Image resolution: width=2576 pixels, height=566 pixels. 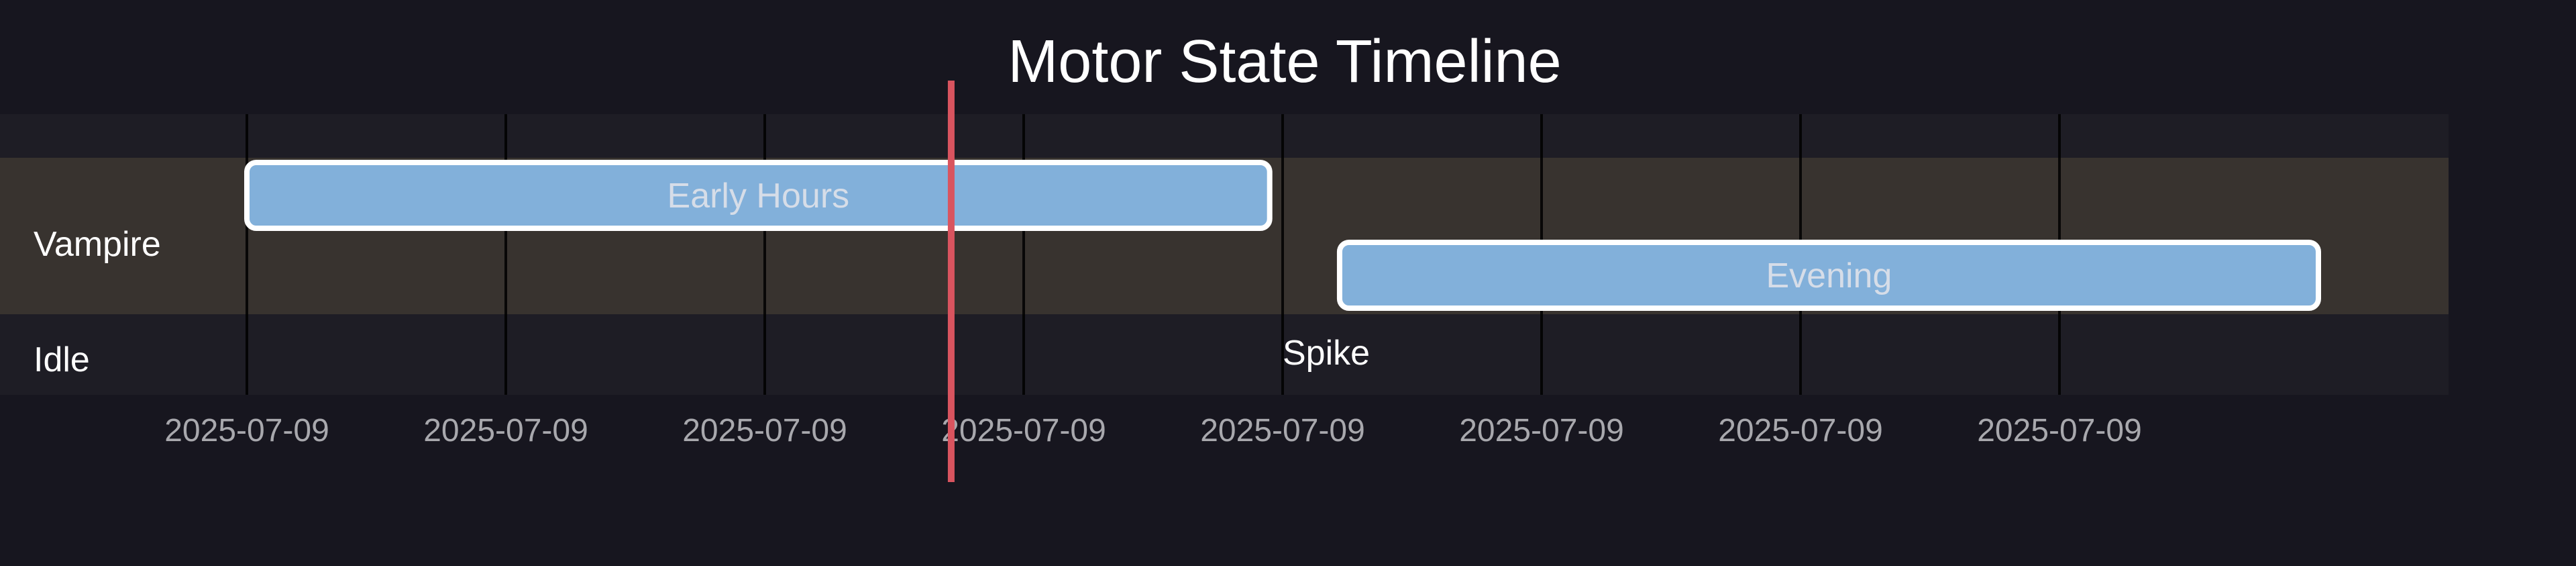 What do you see at coordinates (1224, 354) in the screenshot?
I see `lane-band` at bounding box center [1224, 354].